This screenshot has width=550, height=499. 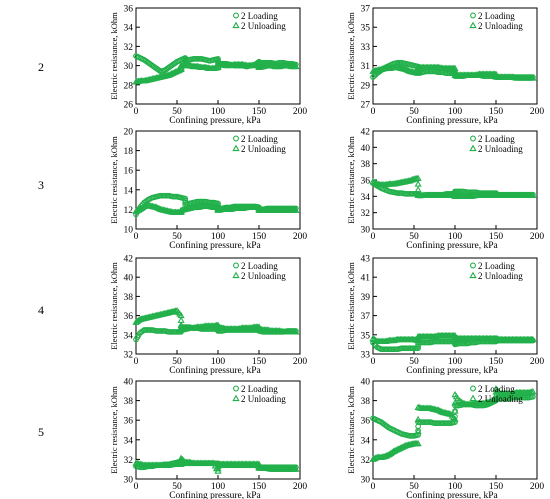 What do you see at coordinates (129, 231) in the screenshot?
I see `y-tick-label: 10` at bounding box center [129, 231].